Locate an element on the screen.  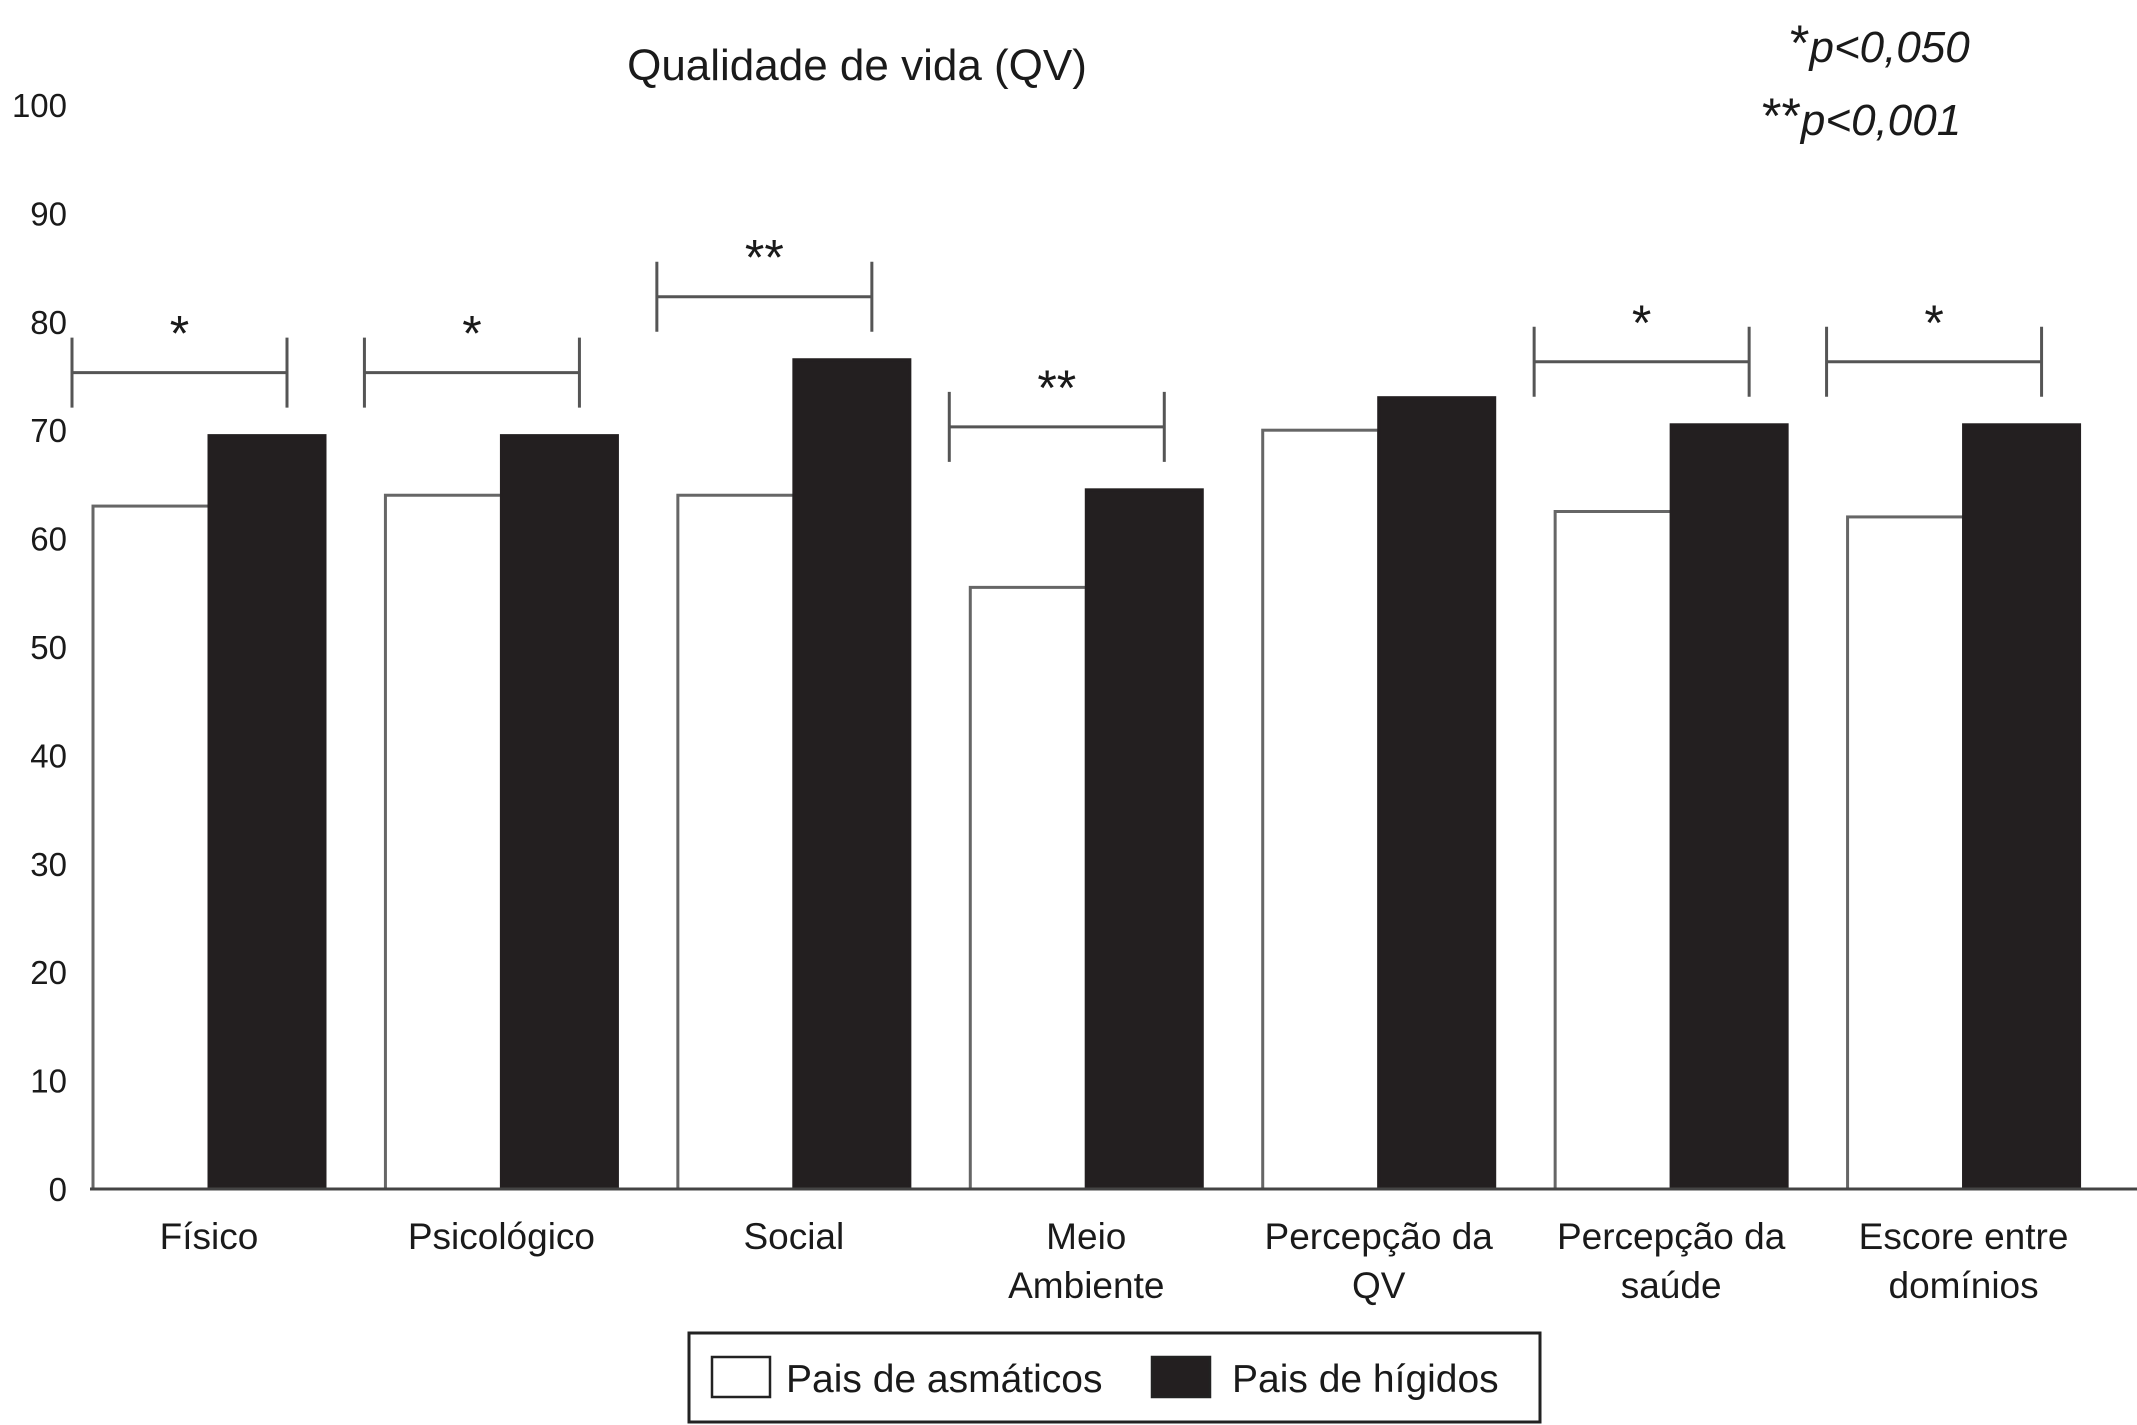
legend-box is located at coordinates (1114, 1377).